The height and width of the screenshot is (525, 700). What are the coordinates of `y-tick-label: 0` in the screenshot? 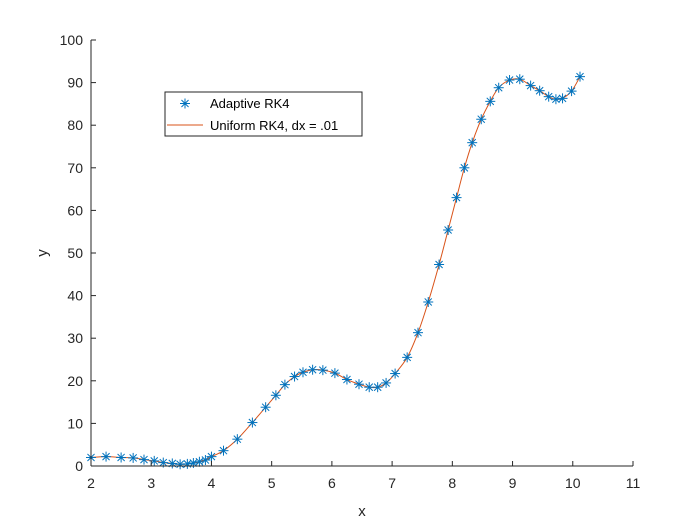 It's located at (79, 466).